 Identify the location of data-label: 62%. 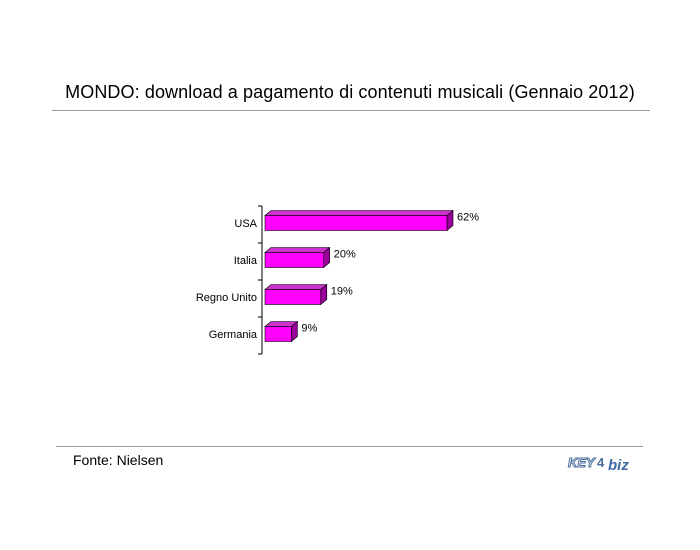
(468, 218).